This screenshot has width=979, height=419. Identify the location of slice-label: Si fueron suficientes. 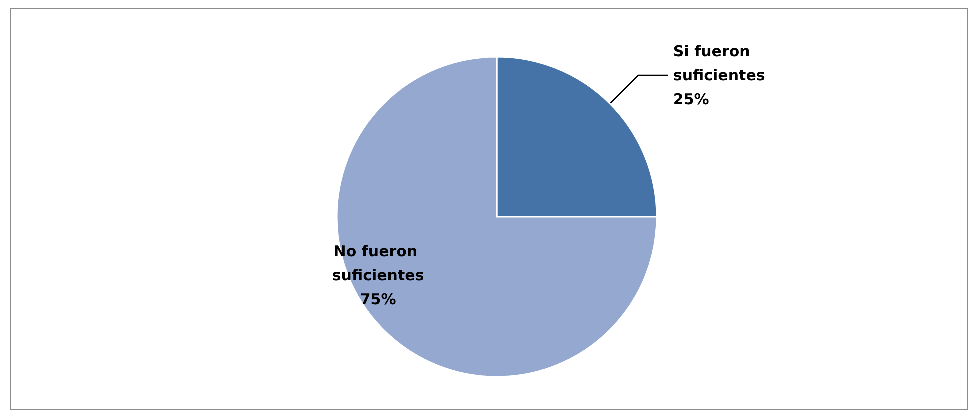
(719, 63).